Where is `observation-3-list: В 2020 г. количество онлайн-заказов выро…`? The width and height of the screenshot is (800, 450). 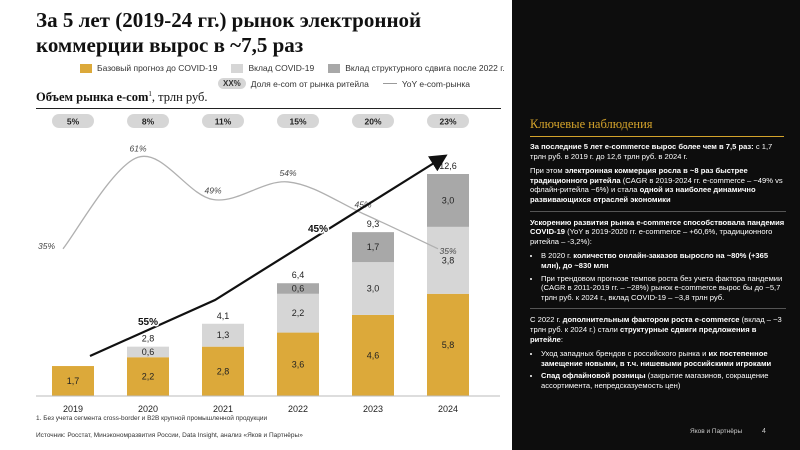
observation-3-list: В 2020 г. количество онлайн-заказов выро… is located at coordinates (658, 276).